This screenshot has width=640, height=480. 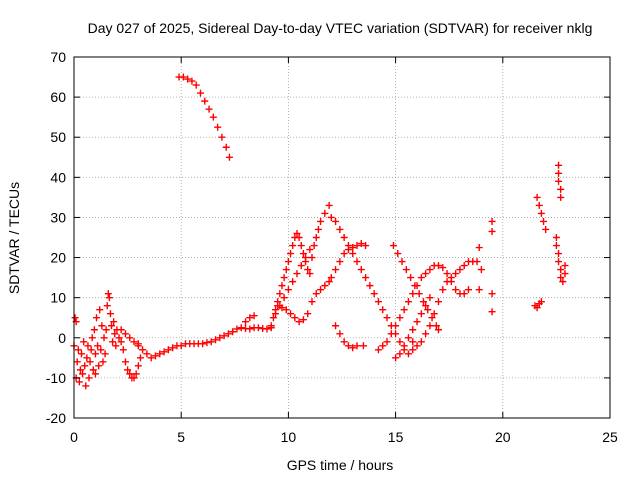 I want to click on x-axis-label: GPS time / hours, so click(x=340, y=465).